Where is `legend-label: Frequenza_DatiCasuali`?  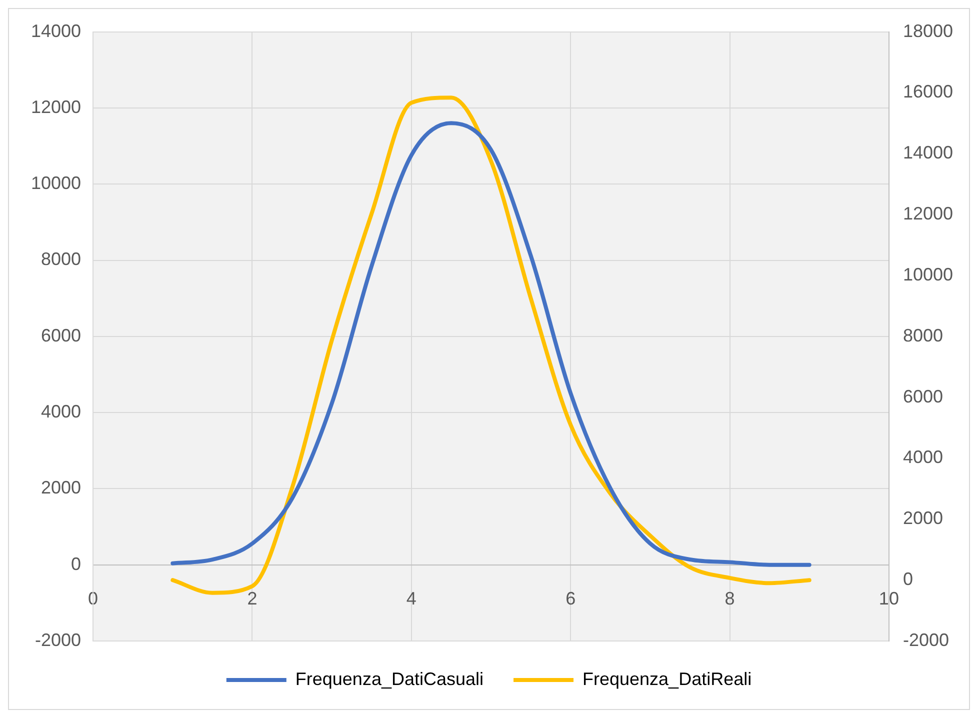
legend-label: Frequenza_DatiCasuali is located at coordinates (389, 678).